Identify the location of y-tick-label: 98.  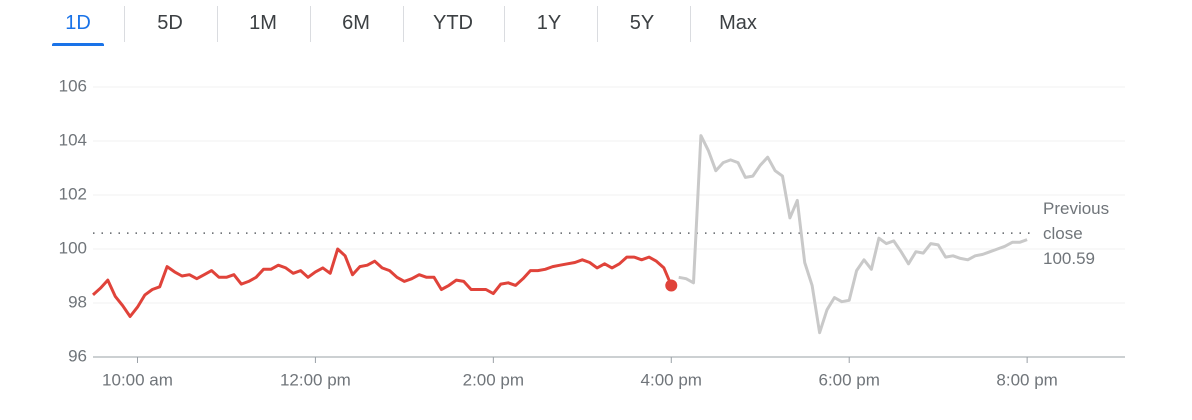
(77, 301).